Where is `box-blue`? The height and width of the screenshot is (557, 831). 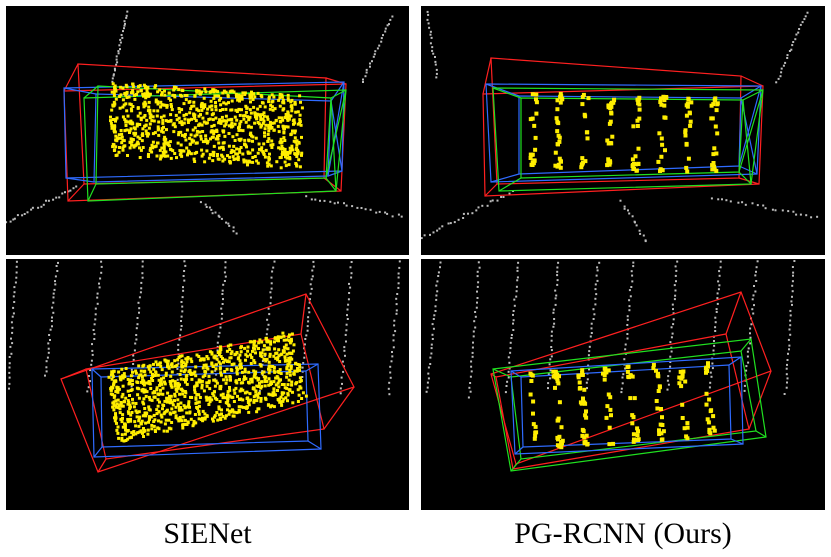
box-blue is located at coordinates (627, 405).